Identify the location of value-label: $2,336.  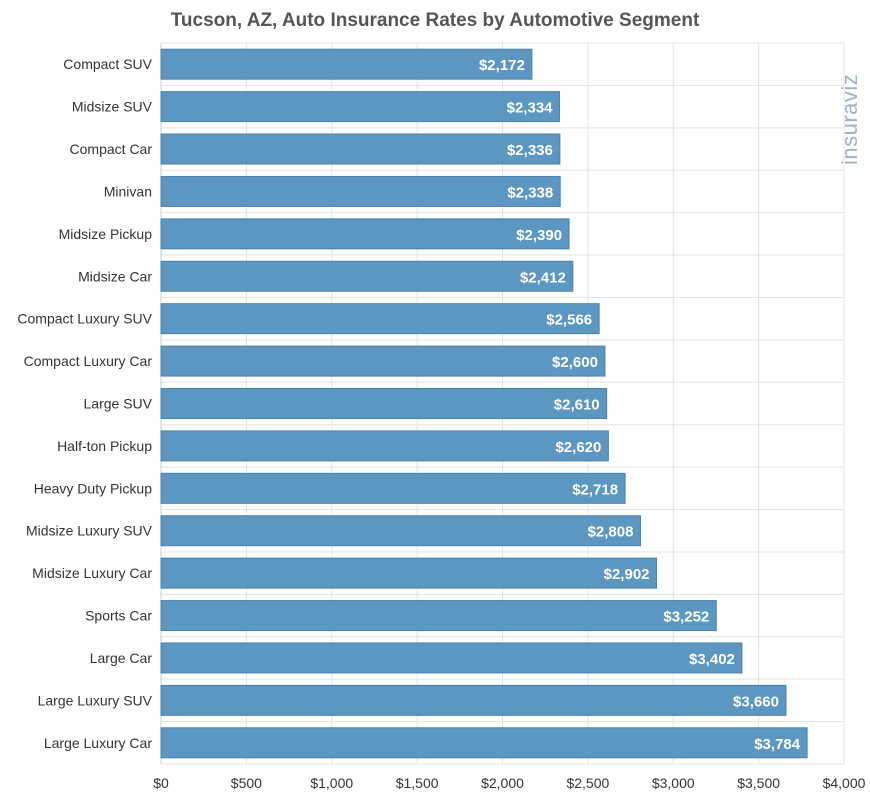
(530, 150).